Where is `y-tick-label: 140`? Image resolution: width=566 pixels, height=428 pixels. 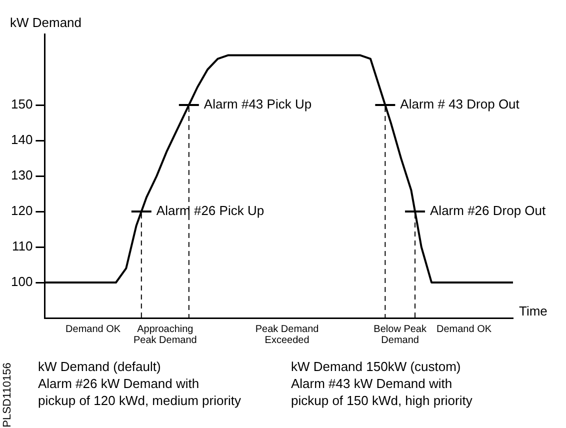 y-tick-label: 140 is located at coordinates (21, 140).